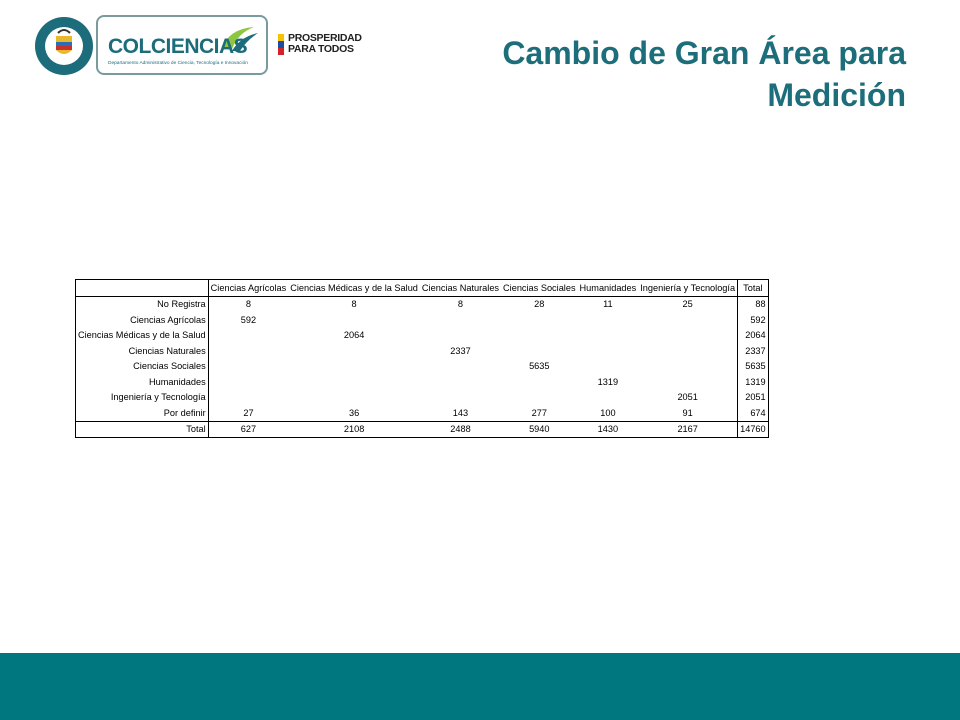 The image size is (960, 720). Describe the element at coordinates (142, 304) in the screenshot. I see `row-label: No Registra` at that location.